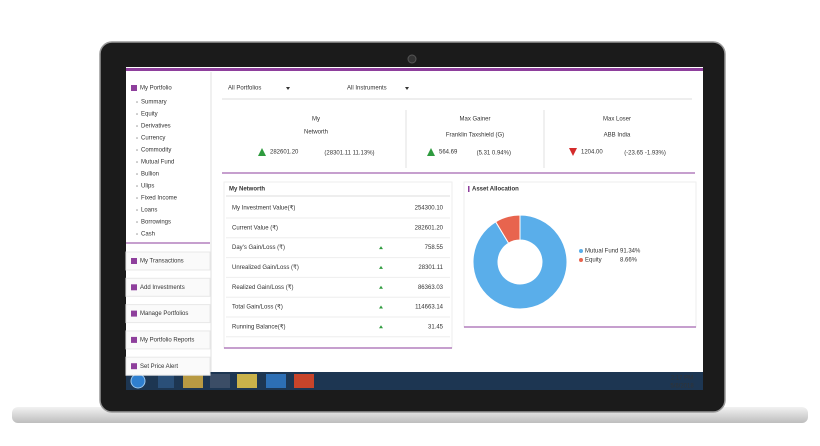 This screenshot has height=446, width=820. What do you see at coordinates (412, 59) in the screenshot?
I see `camera` at bounding box center [412, 59].